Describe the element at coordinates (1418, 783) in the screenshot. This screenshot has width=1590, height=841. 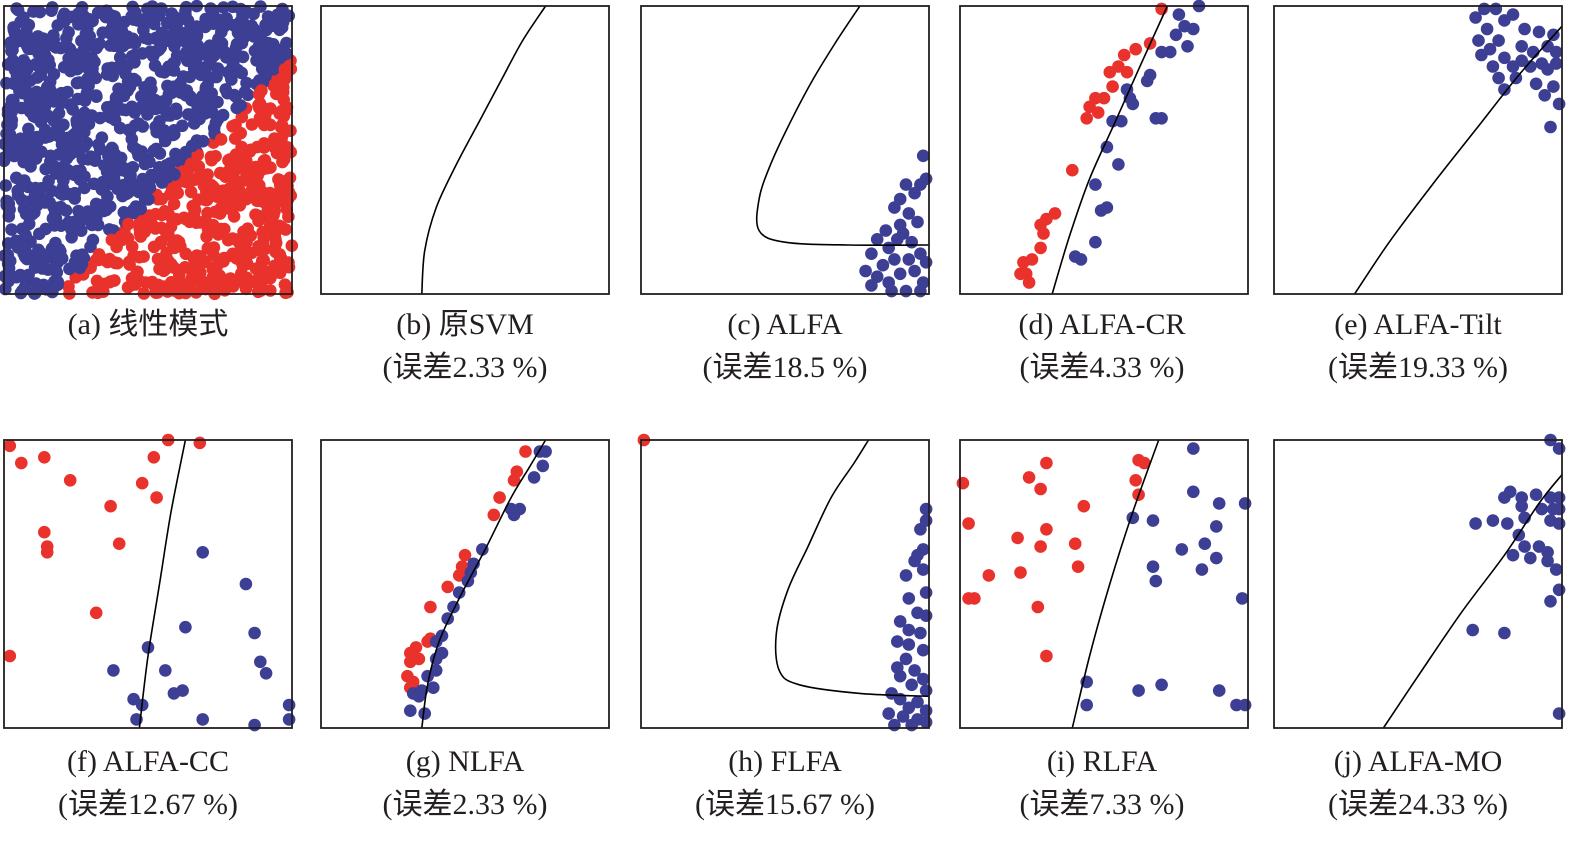
I see `caption-j: (j) ALFA-MO (误差24.33 %)` at that location.